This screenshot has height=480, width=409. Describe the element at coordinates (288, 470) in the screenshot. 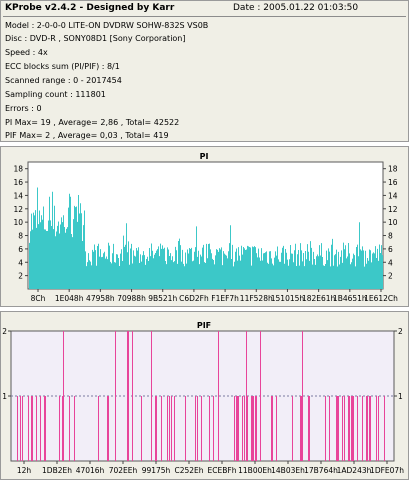

I see `pif-x-tick-label: 14B03Eh` at that location.